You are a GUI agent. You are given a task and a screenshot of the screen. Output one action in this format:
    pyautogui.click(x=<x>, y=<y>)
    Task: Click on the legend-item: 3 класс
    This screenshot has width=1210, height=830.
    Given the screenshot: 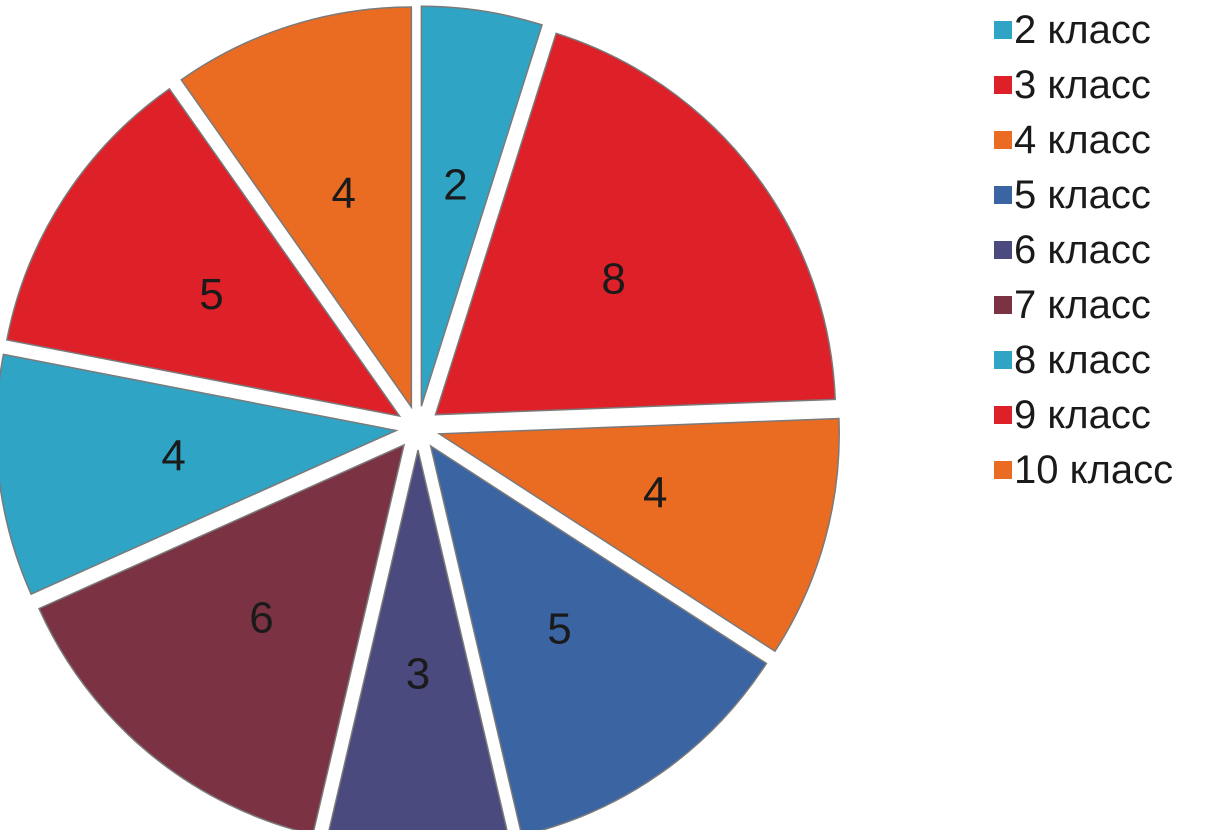 What is the action you would take?
    pyautogui.click(x=1072, y=85)
    